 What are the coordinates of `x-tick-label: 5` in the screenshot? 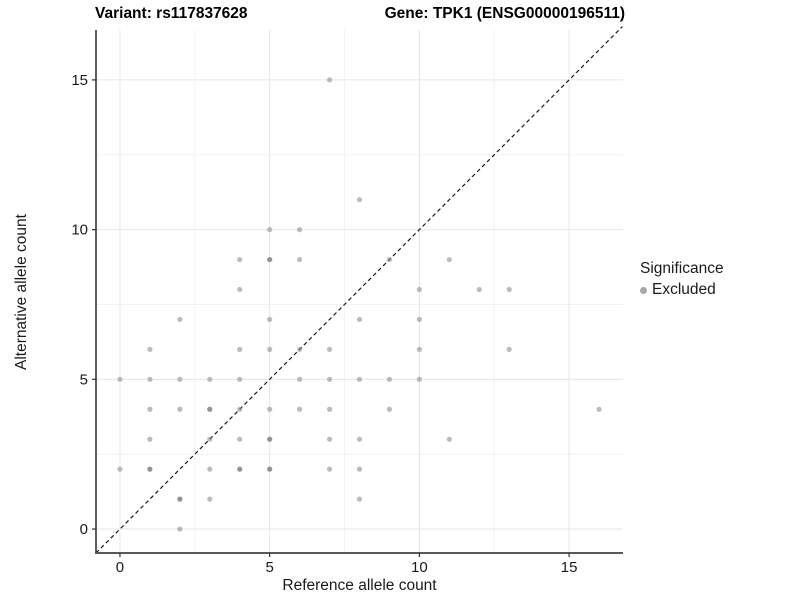 It's located at (269, 567).